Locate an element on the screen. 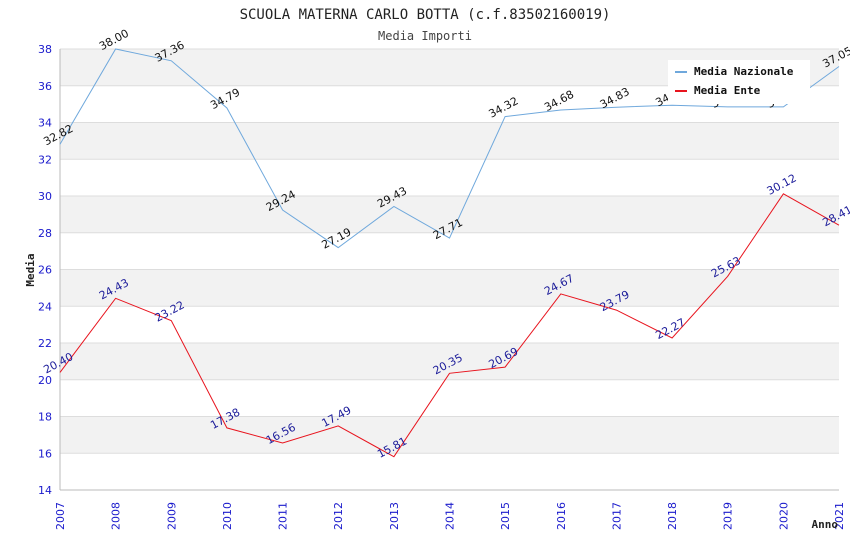  x-tick-label: 2007 is located at coordinates (60, 516).